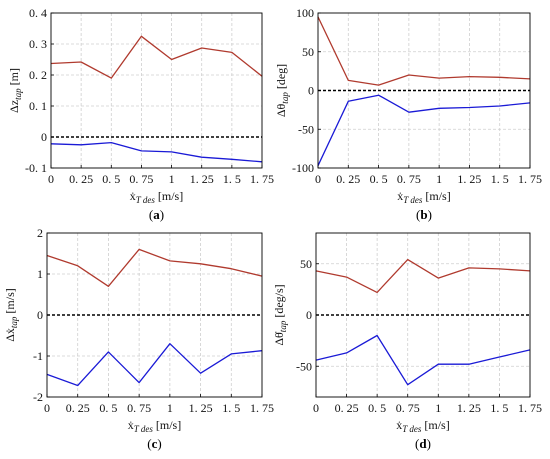 The width and height of the screenshot is (550, 459). I want to click on y-axis-label: Δθ̇tap [deg/s], so click(280, 314).